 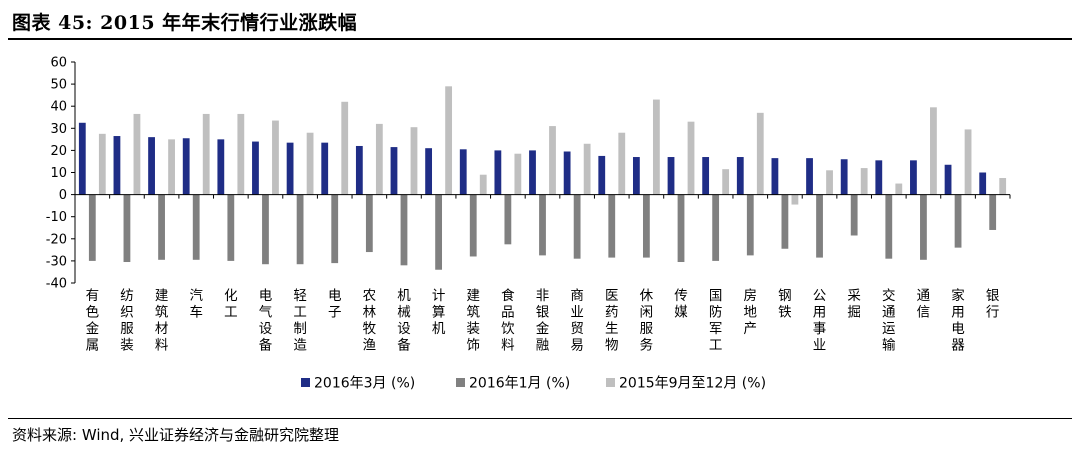 What do you see at coordinates (540, 418) in the screenshot?
I see `source-rule` at bounding box center [540, 418].